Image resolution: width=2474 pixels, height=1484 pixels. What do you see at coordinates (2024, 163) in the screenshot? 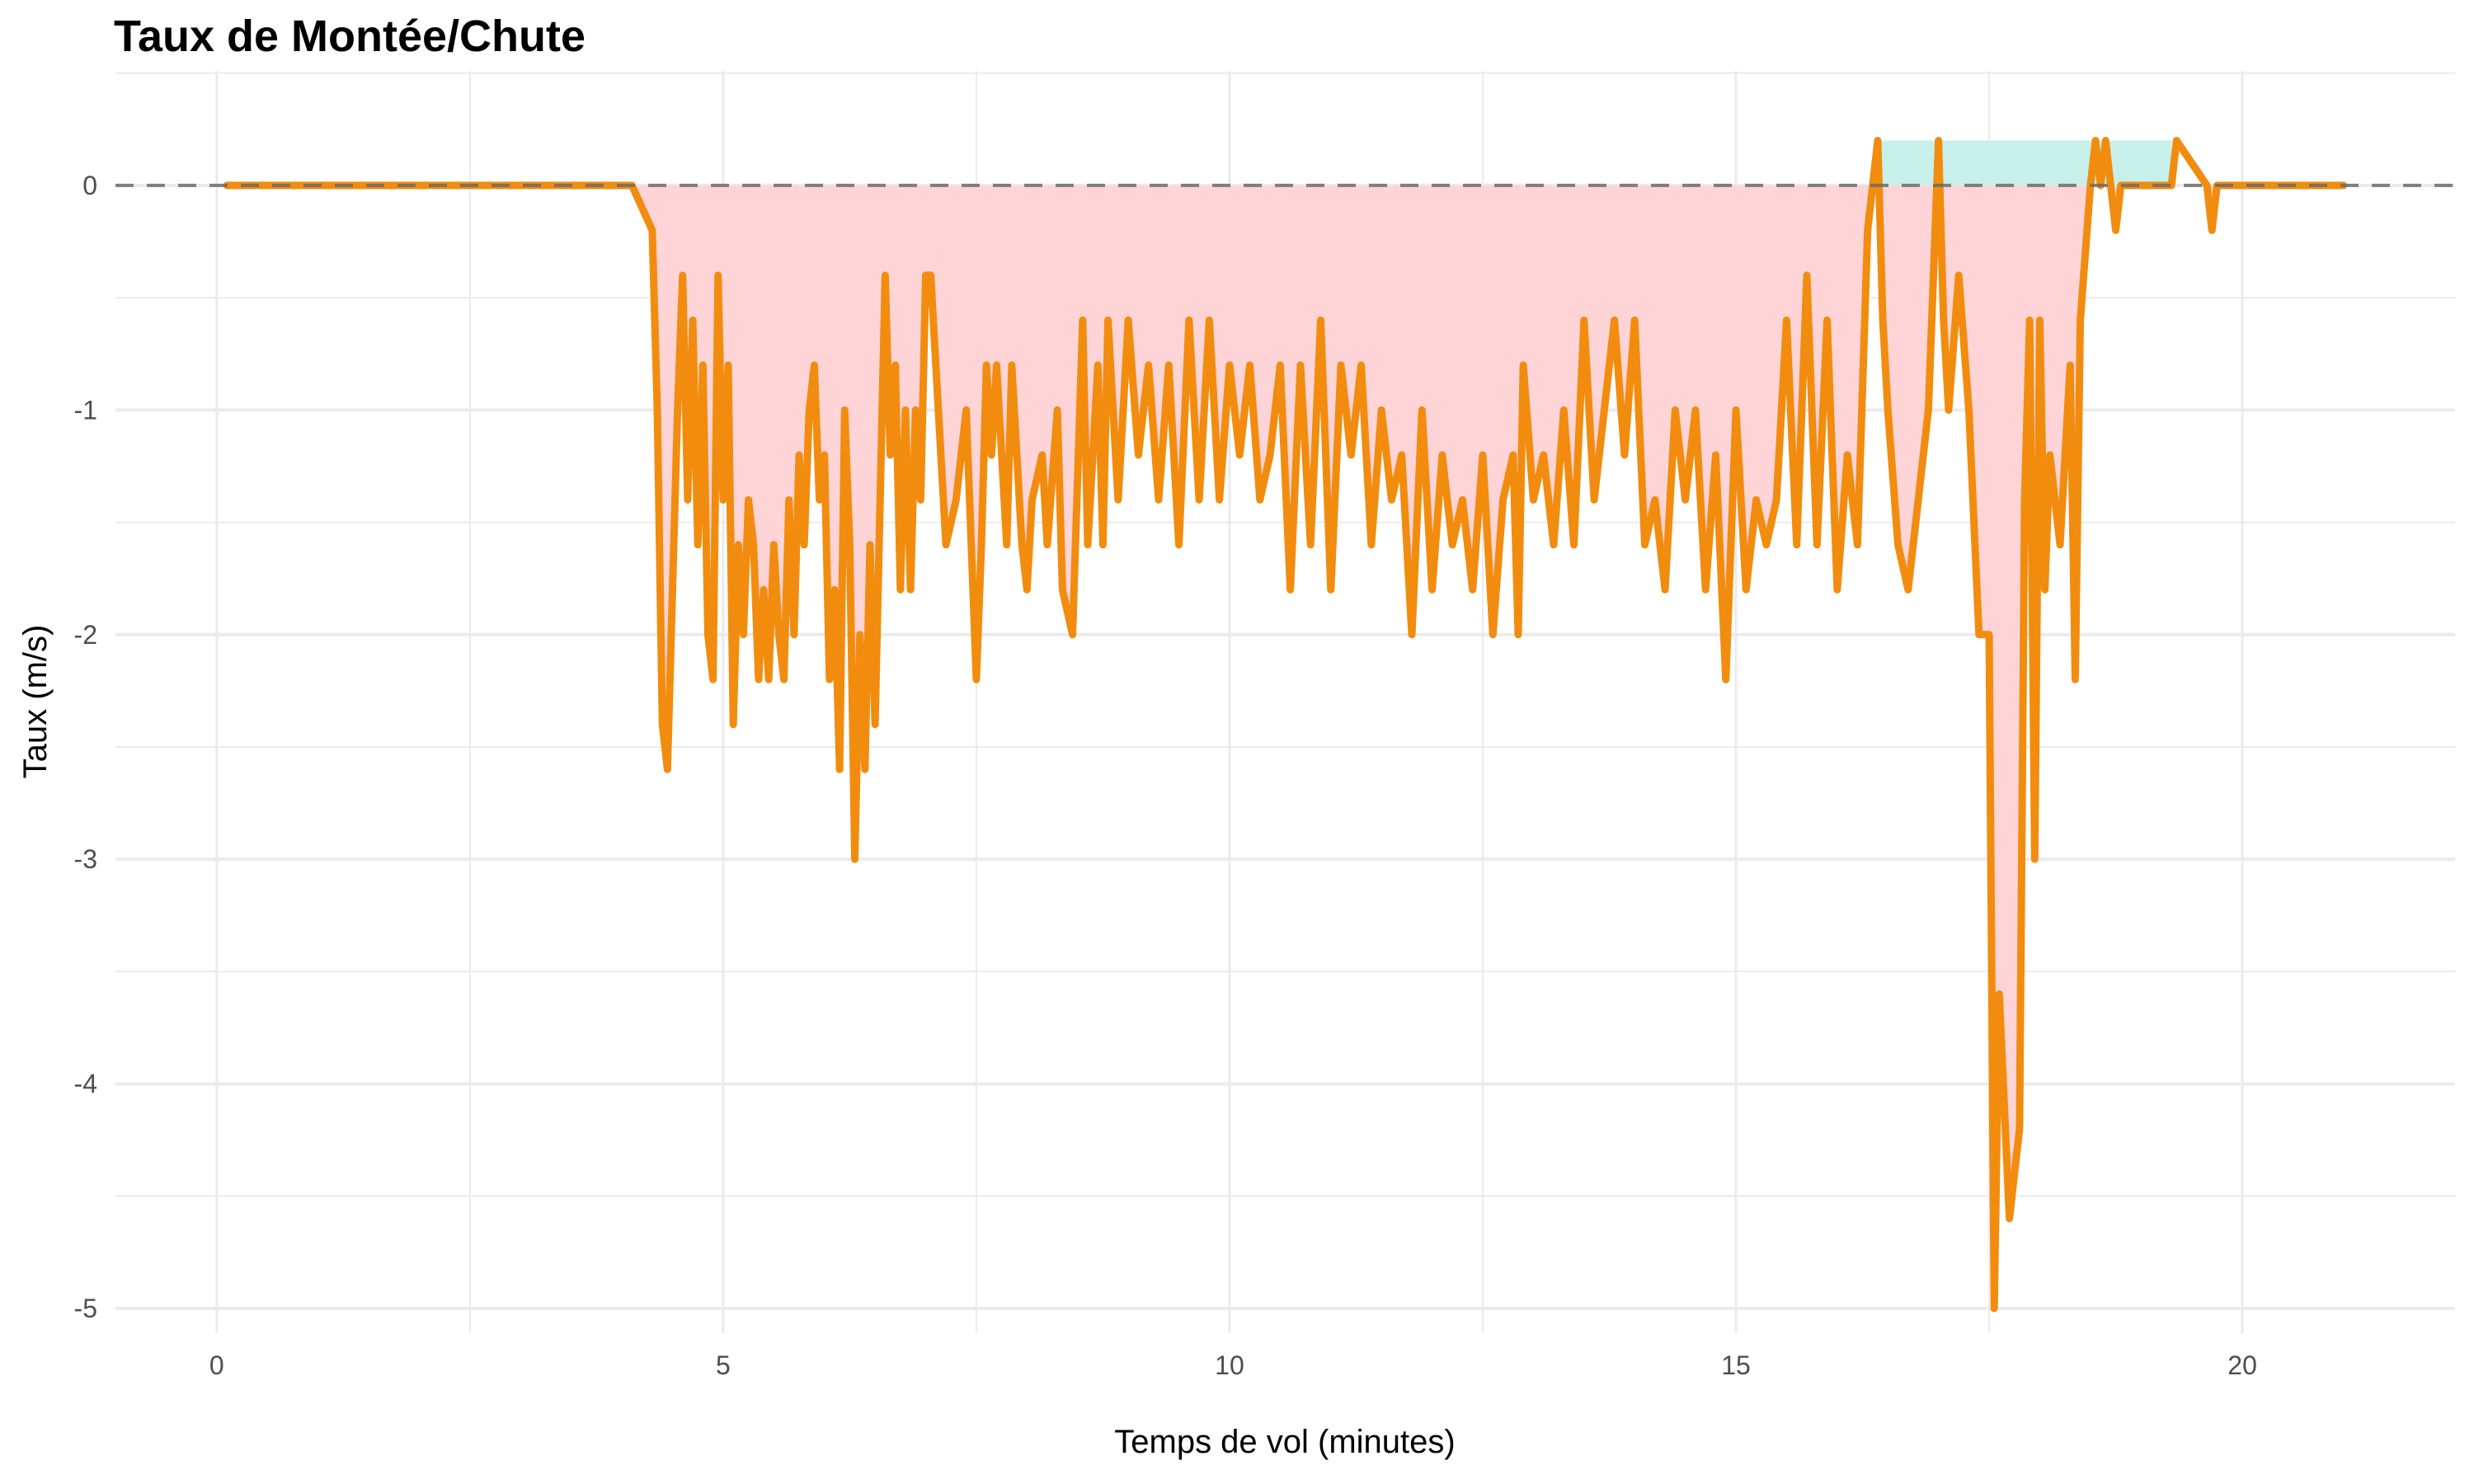
I see `ascent-band` at bounding box center [2024, 163].